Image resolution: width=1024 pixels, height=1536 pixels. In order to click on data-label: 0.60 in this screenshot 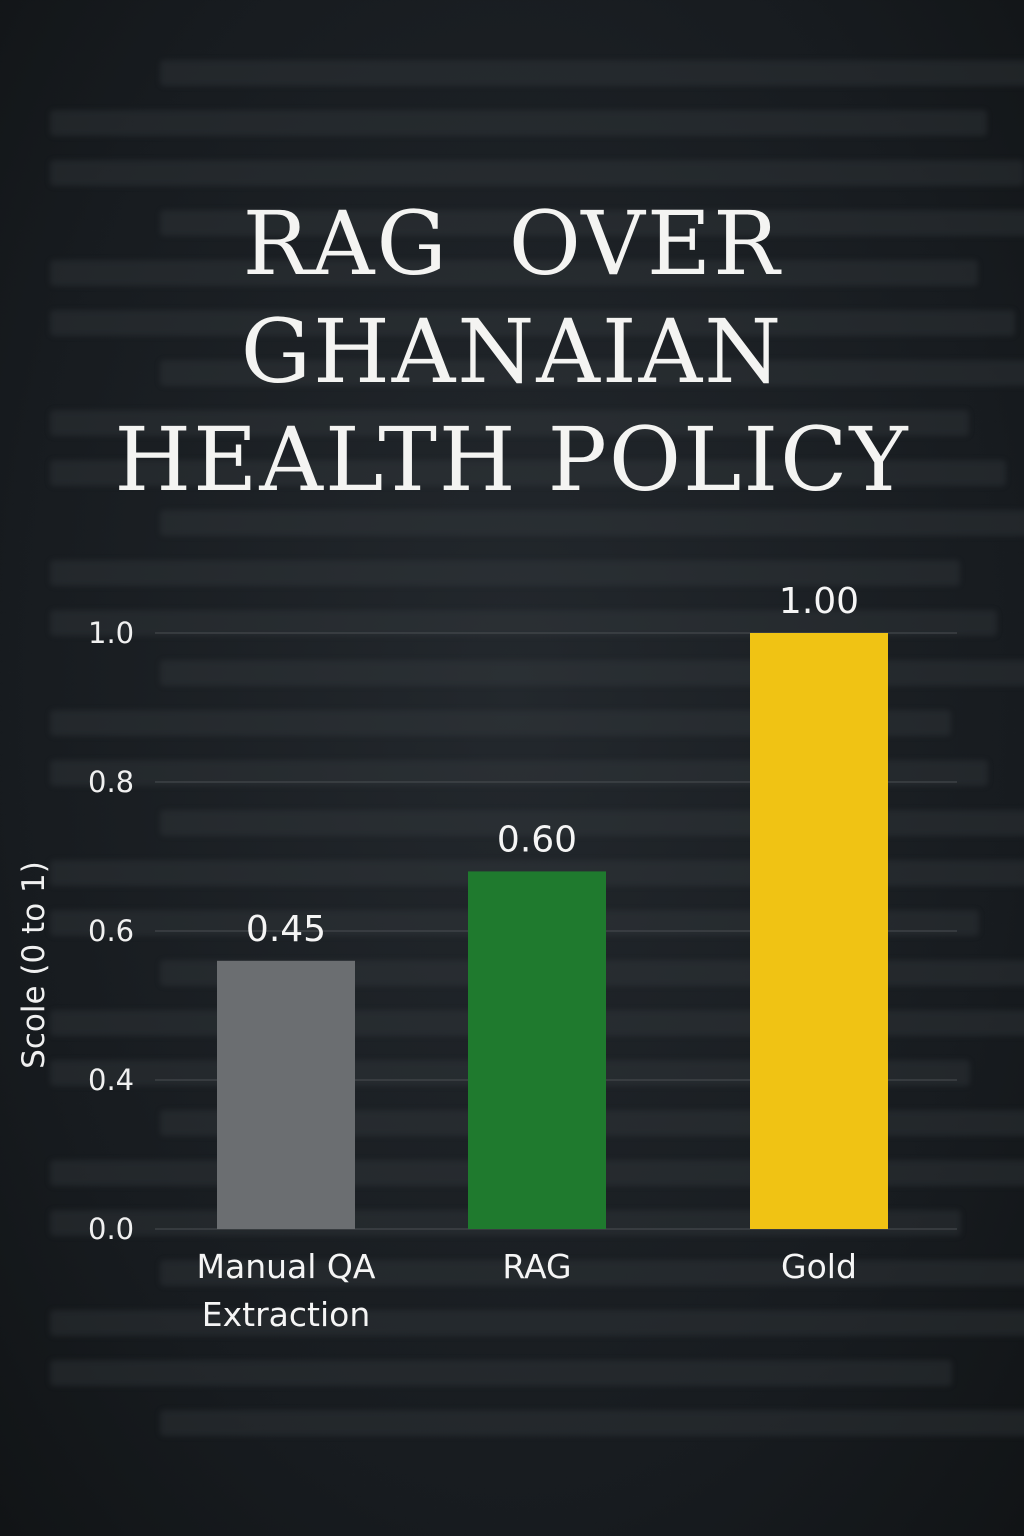, I will do `click(537, 839)`.